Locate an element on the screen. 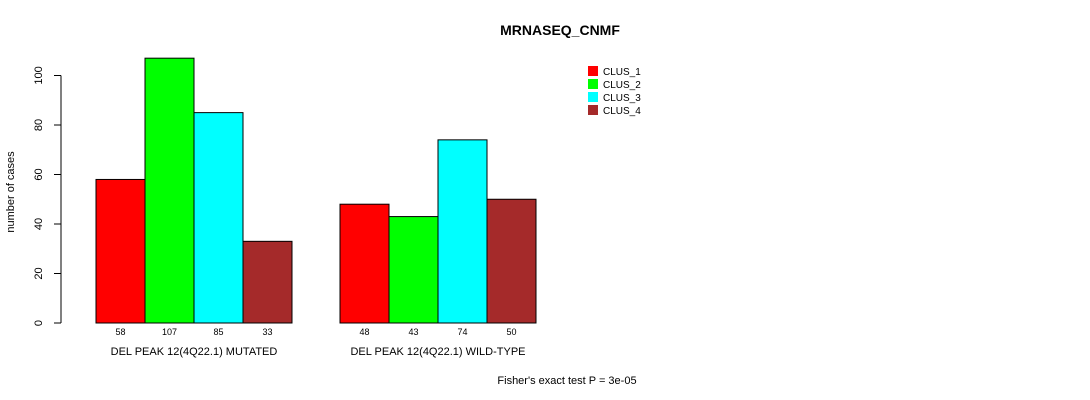 The image size is (1090, 400). y-tick-label: 40 is located at coordinates (39, 224).